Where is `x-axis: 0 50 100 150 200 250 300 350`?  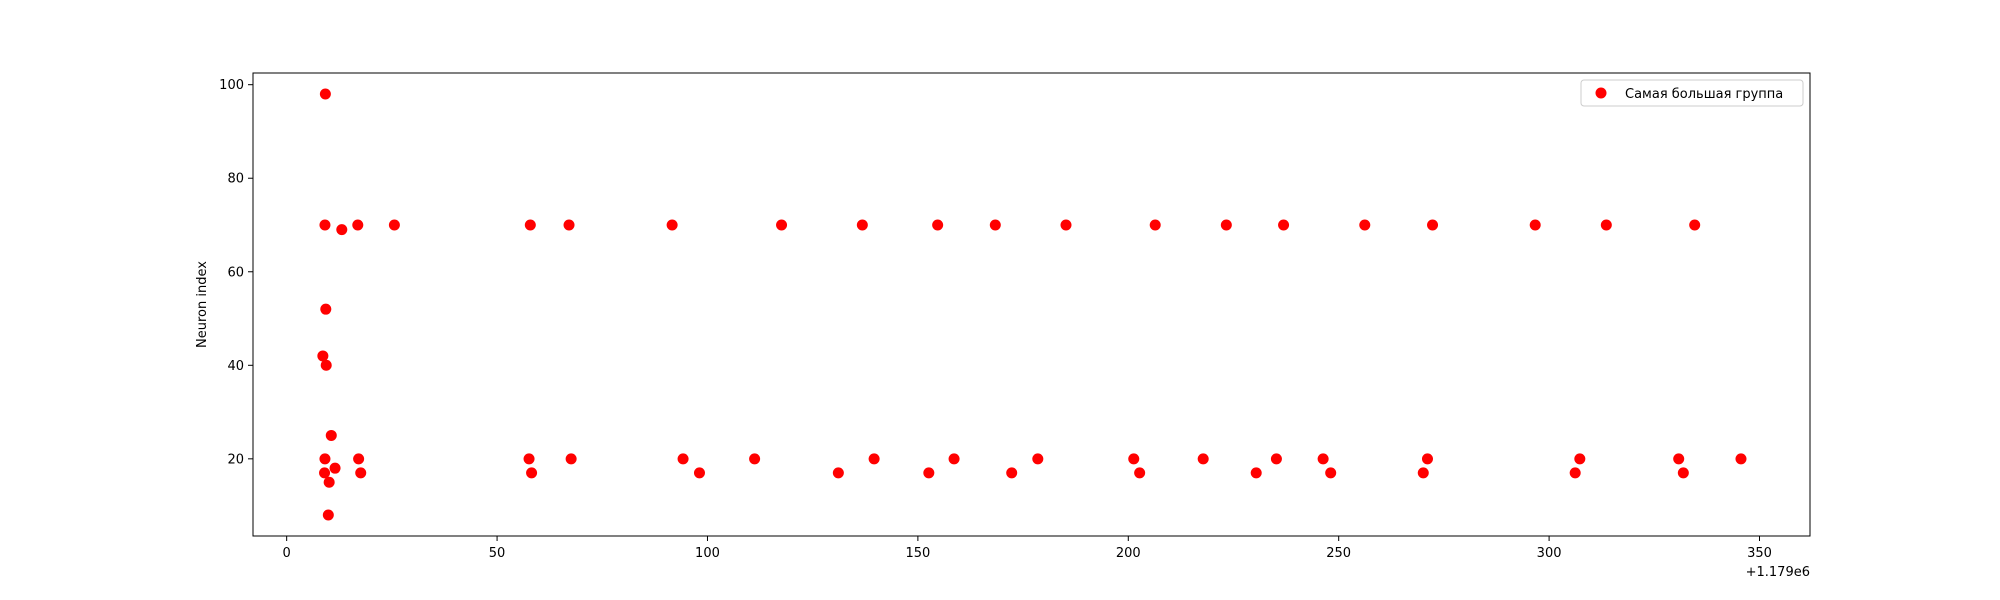
x-axis: 0 50 100 150 200 250 300 350 is located at coordinates (1027, 548).